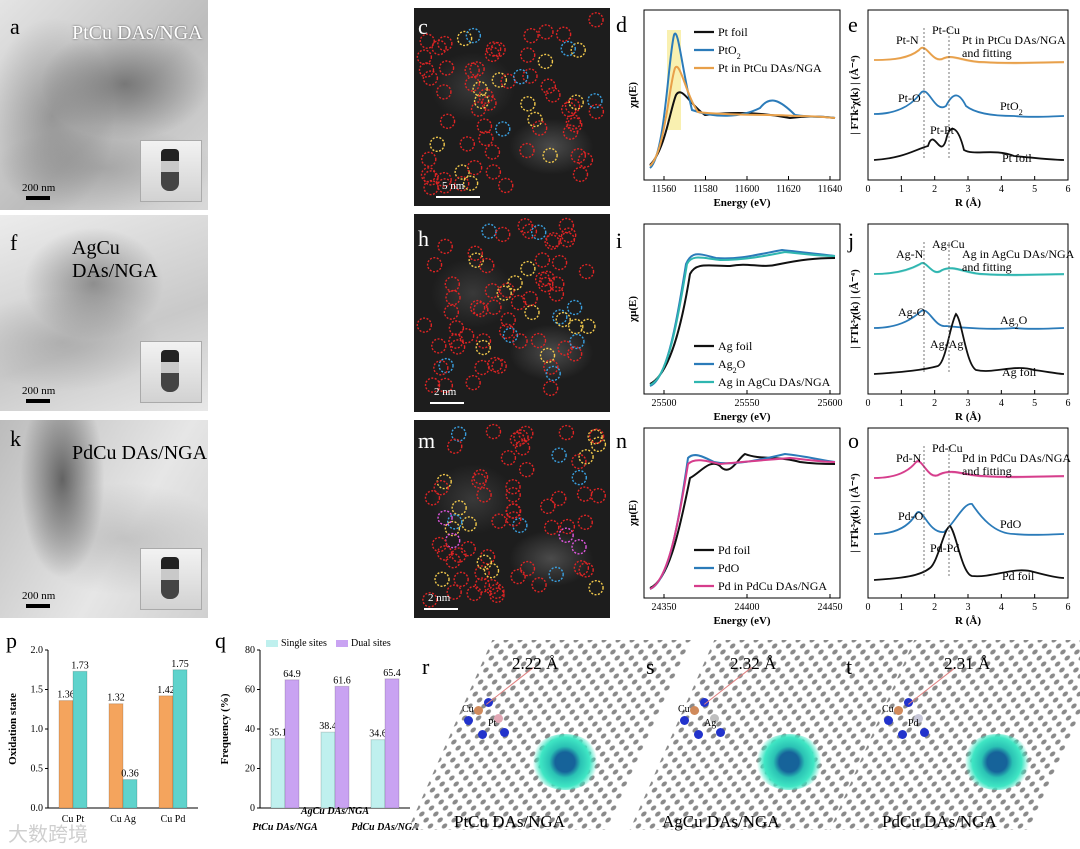 The height and width of the screenshot is (849, 1080). What do you see at coordinates (734, 550) in the screenshot?
I see `legend-label: Pd foil` at bounding box center [734, 550].